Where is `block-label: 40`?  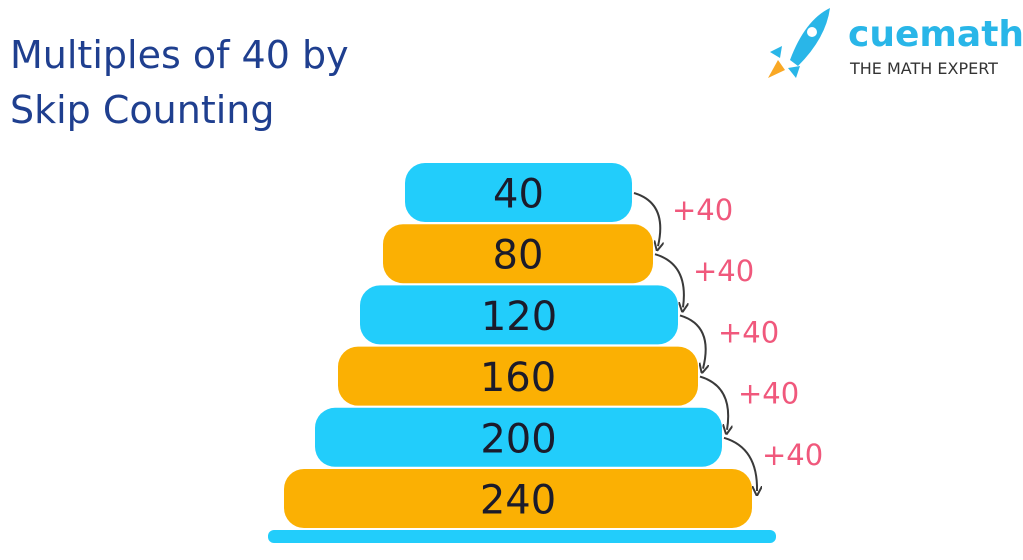 block-label: 40 is located at coordinates (518, 195).